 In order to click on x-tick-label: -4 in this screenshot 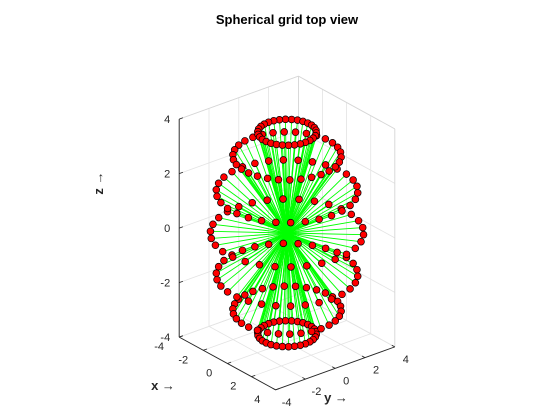, I will do `click(159, 347)`.